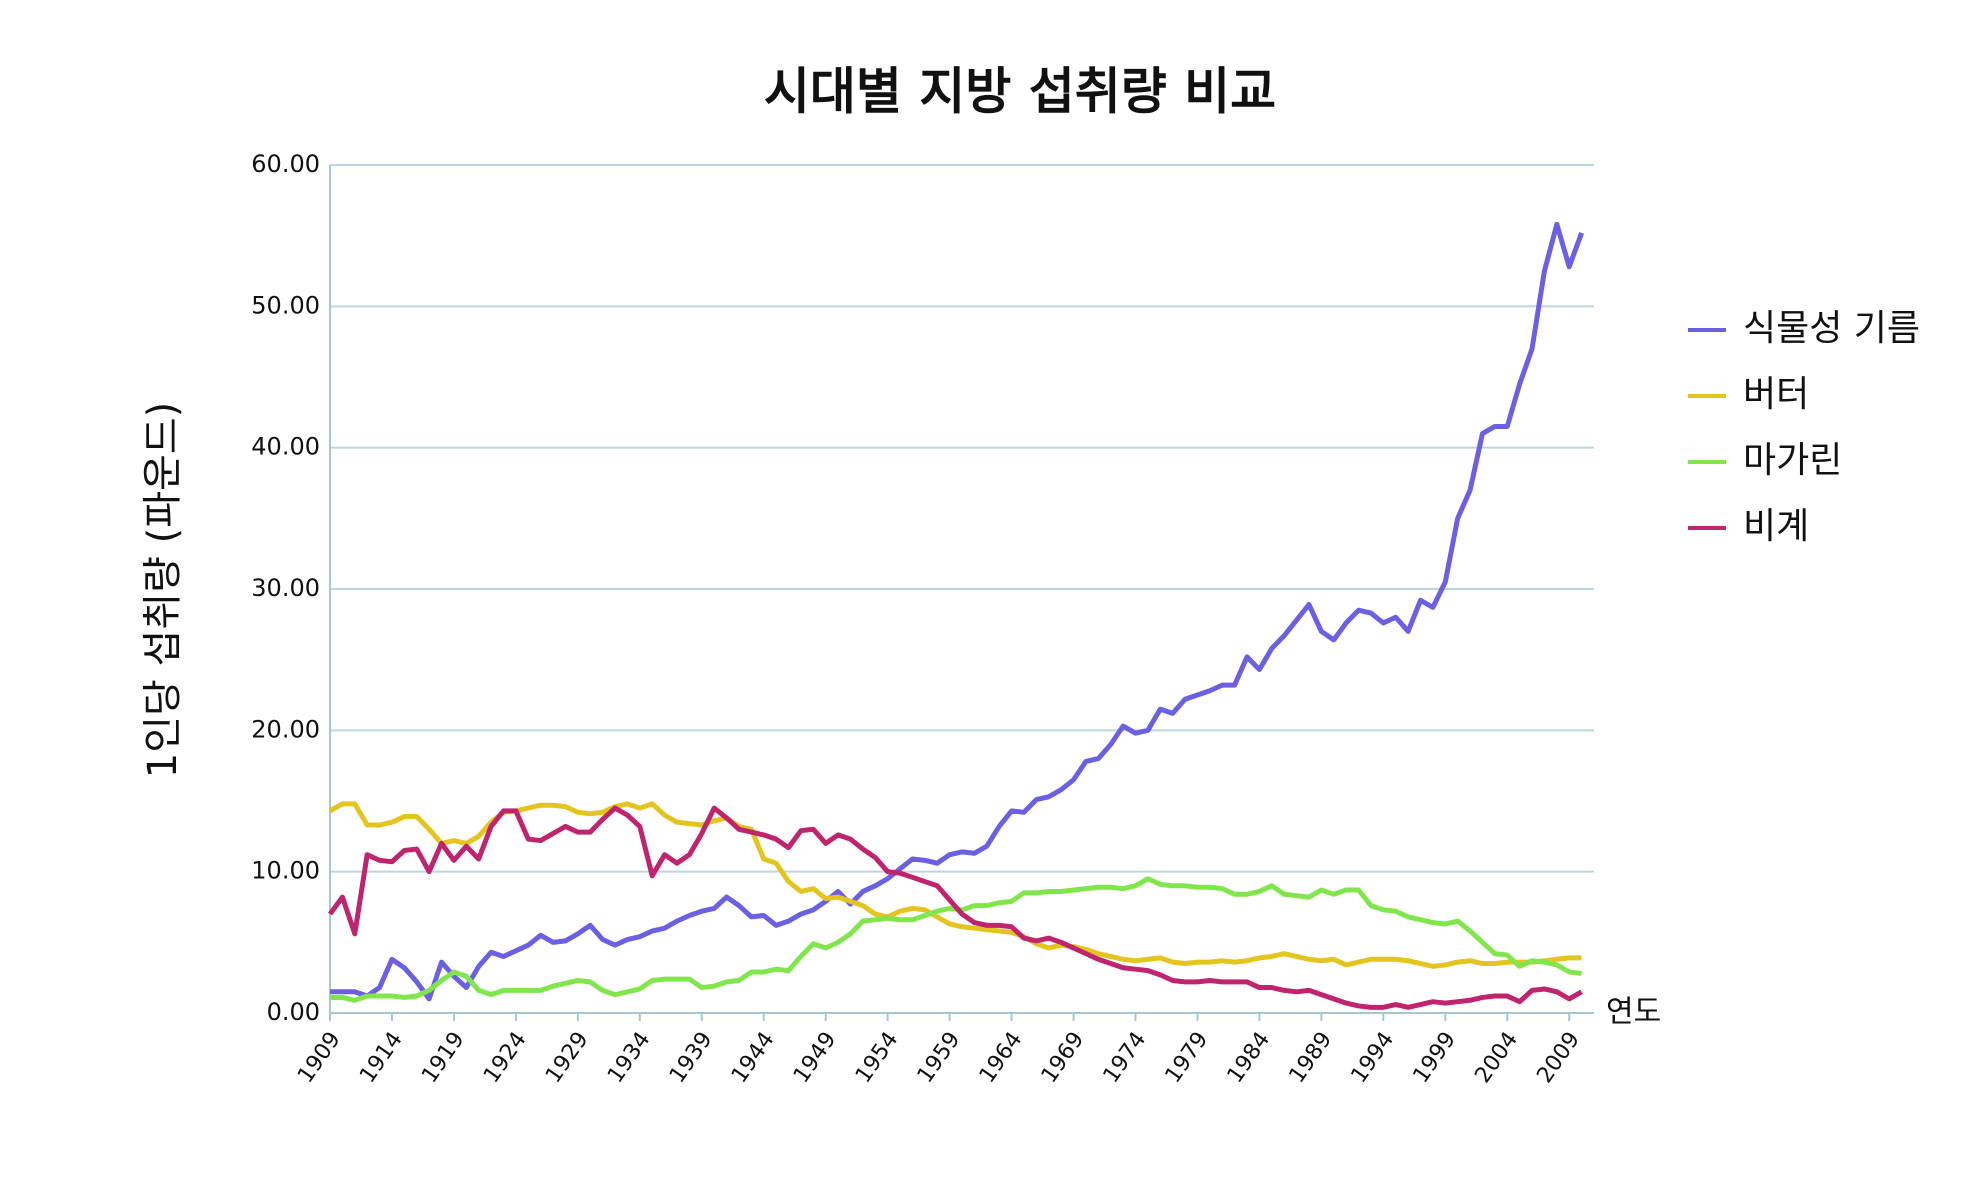  What do you see at coordinates (1831, 328) in the screenshot?
I see `legend-label: 식물성 기름` at bounding box center [1831, 328].